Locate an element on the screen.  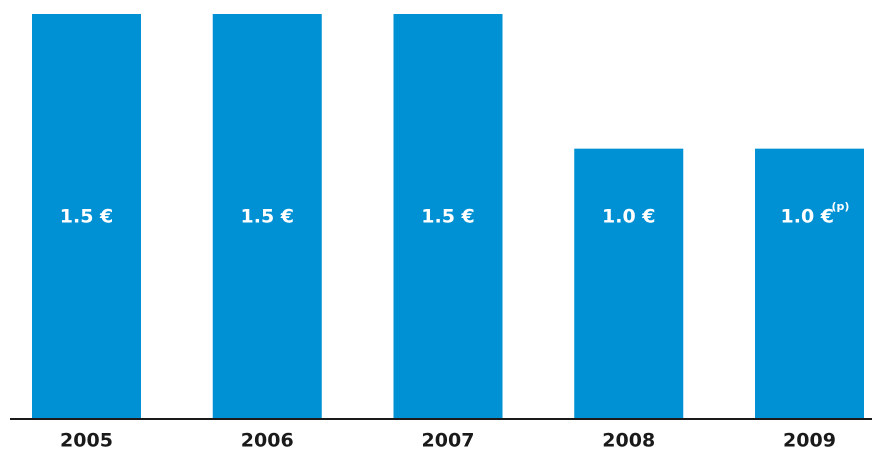
data-label-2005: 1.5 € is located at coordinates (87, 217).